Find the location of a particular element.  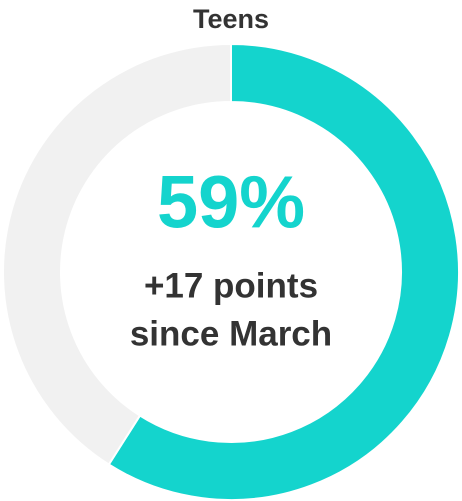

annotation: +17 points is located at coordinates (231, 285).